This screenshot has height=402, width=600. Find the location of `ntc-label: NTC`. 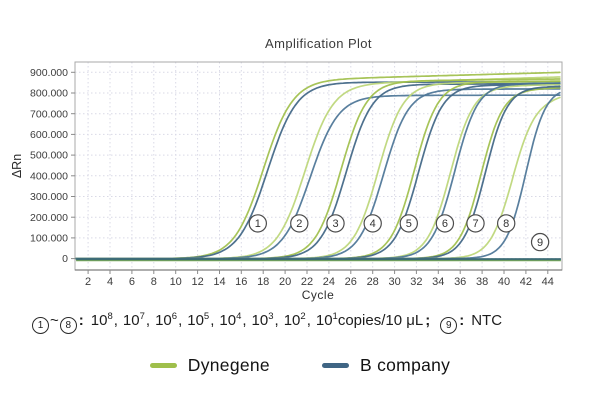

ntc-label: NTC is located at coordinates (487, 320).